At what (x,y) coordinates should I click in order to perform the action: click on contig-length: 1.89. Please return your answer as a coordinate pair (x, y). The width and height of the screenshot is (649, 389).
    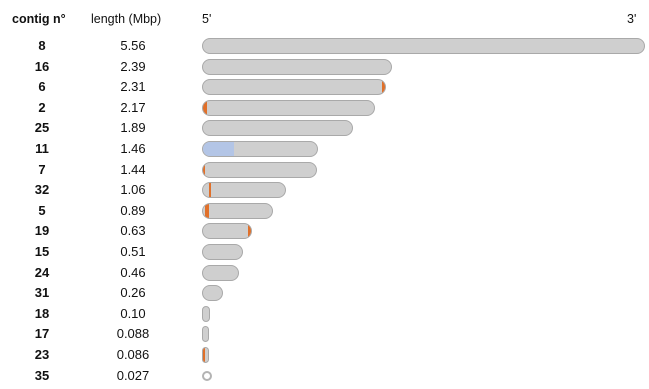
    Looking at the image, I should click on (133, 128).